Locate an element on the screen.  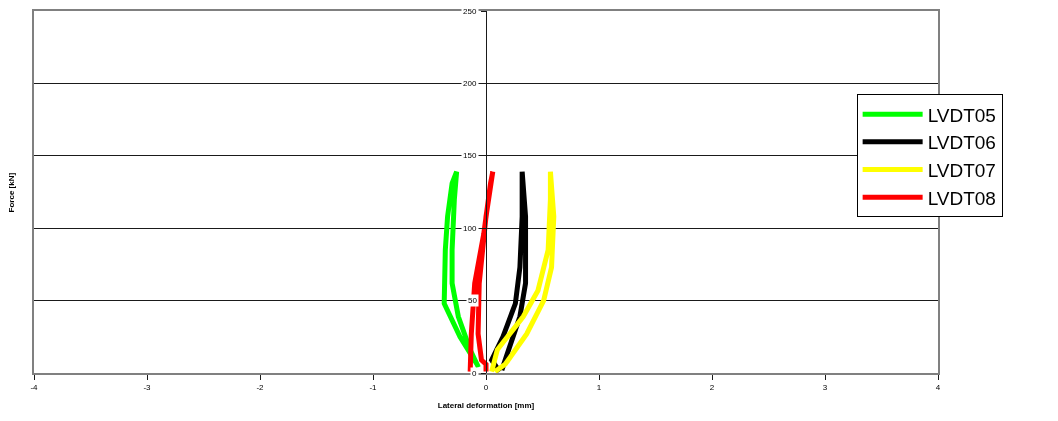
y-tick-label: 50 is located at coordinates (473, 300).